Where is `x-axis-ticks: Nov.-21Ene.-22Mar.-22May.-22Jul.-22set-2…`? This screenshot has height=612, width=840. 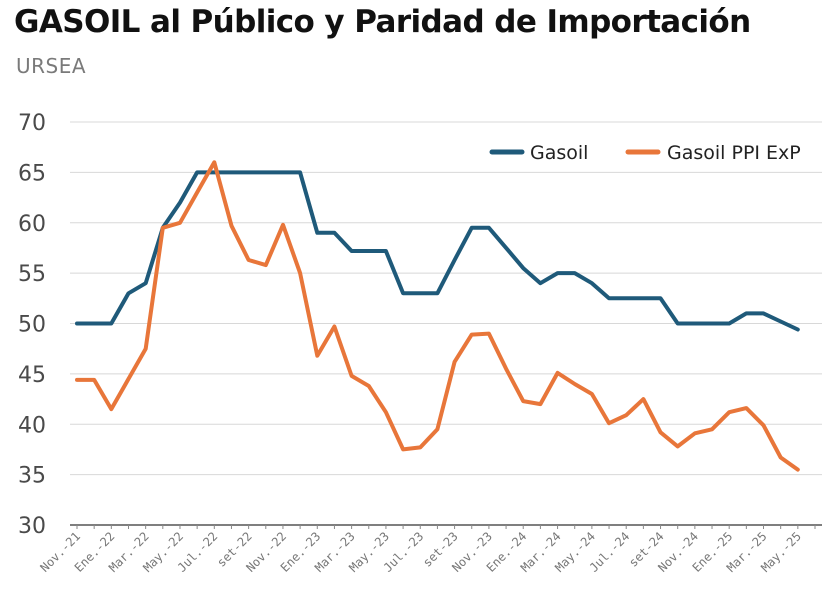 x-axis-ticks: Nov.-21Ene.-22Mar.-22May.-22Jul.-22set-2… is located at coordinates (420, 552).